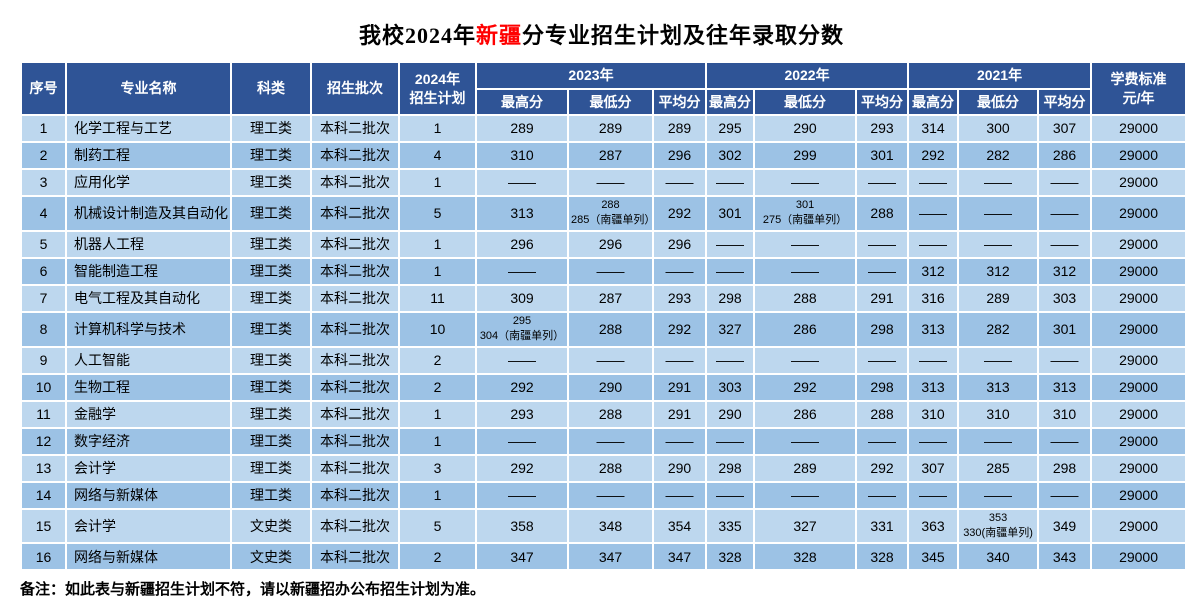 The height and width of the screenshot is (605, 1203). I want to click on seq-cell: 6, so click(43, 271).